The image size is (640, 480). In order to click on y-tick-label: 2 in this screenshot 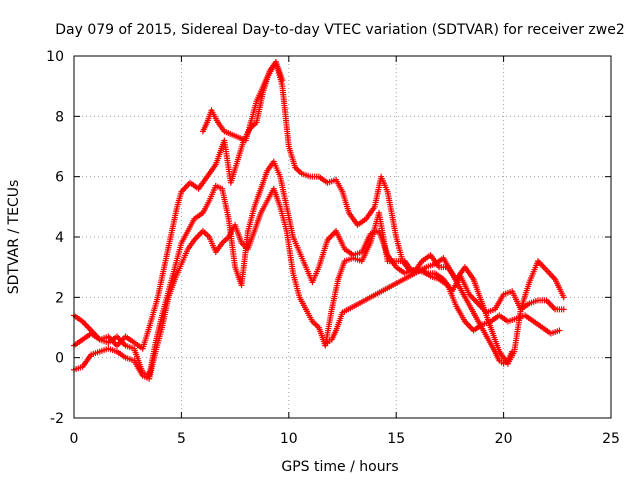, I will do `click(59, 298)`.